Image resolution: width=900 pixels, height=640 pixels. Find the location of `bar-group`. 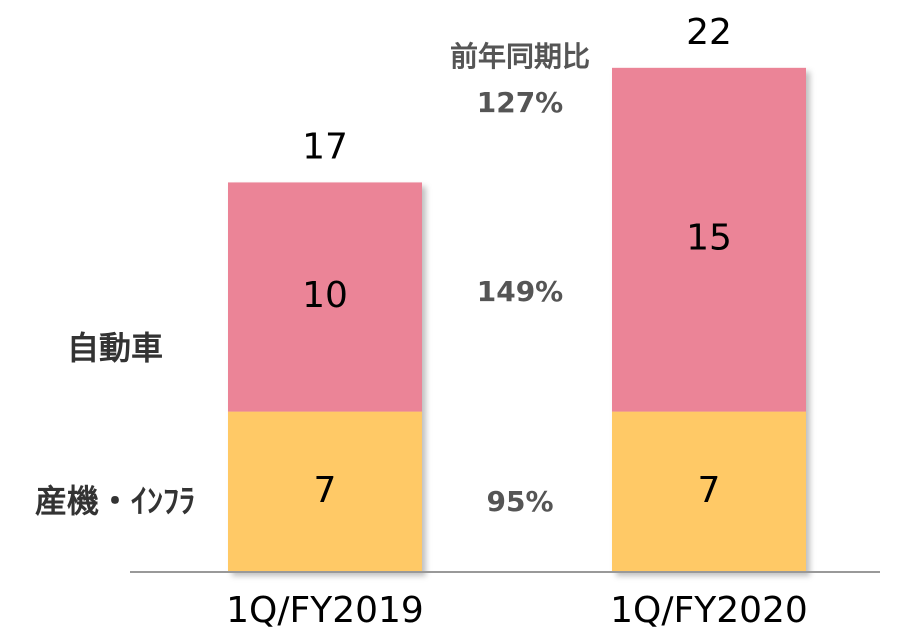

bar-group is located at coordinates (325, 377).